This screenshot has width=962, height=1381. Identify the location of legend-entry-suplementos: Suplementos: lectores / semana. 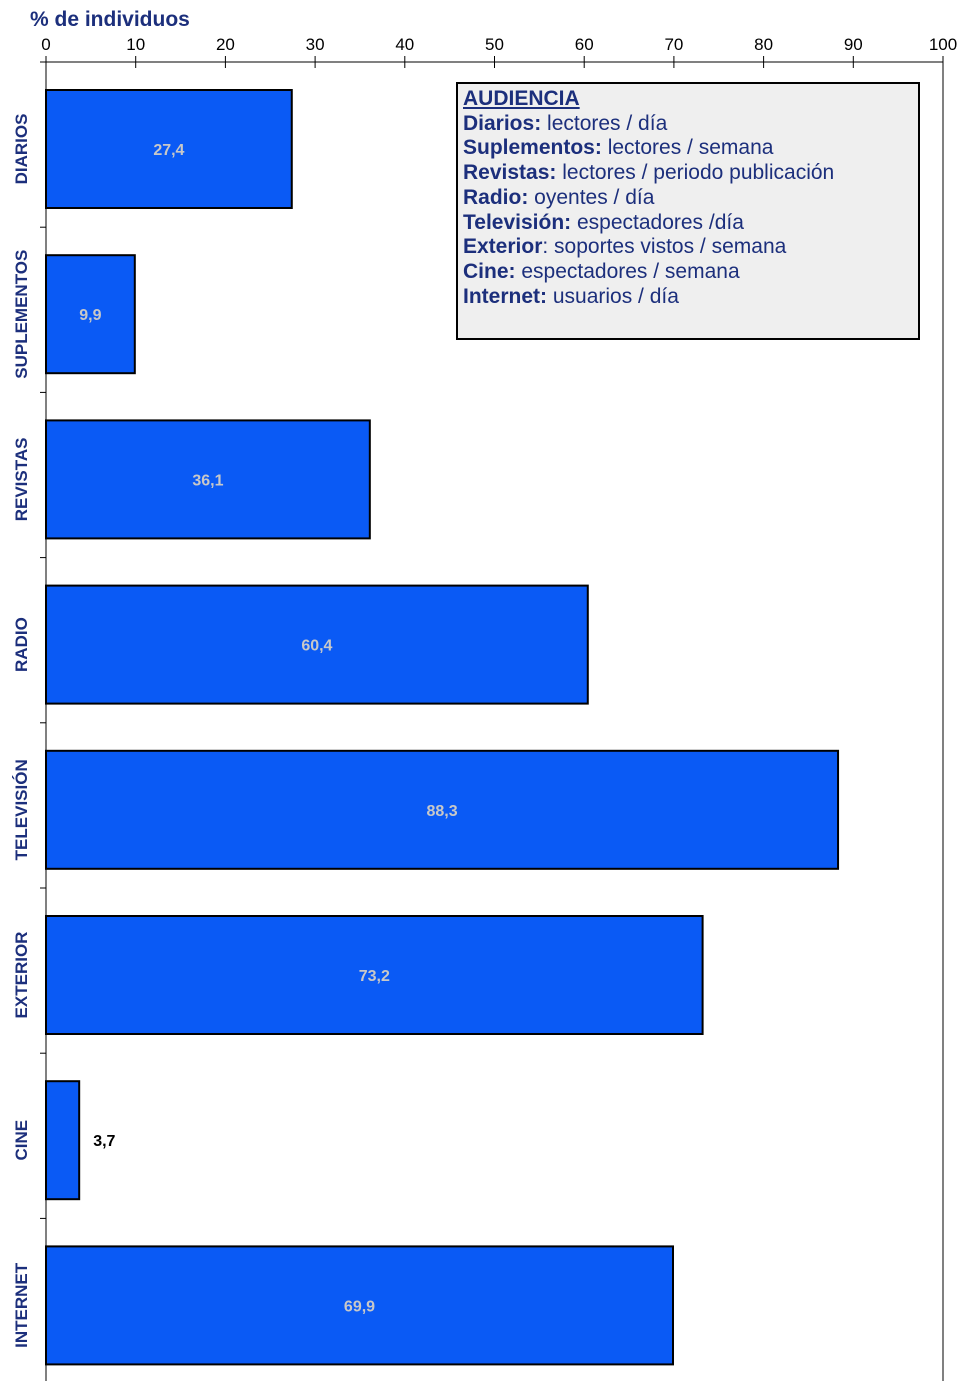
(688, 148).